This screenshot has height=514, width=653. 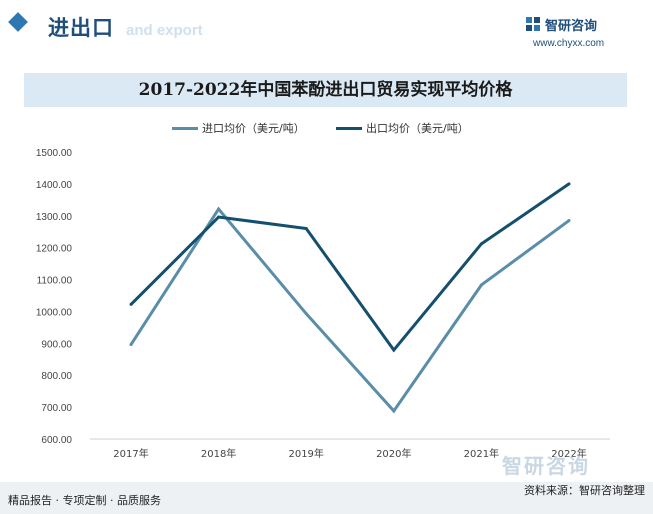 I want to click on legend-label-import: 进口均价（美元/吨）, so click(x=253, y=128).